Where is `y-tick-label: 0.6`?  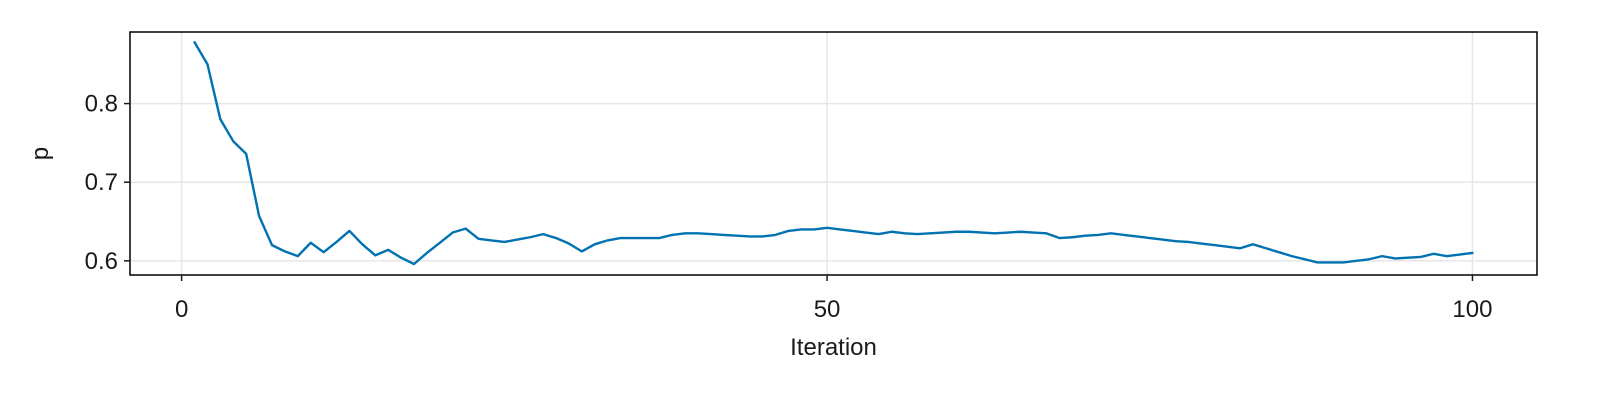
y-tick-label: 0.6 is located at coordinates (101, 261).